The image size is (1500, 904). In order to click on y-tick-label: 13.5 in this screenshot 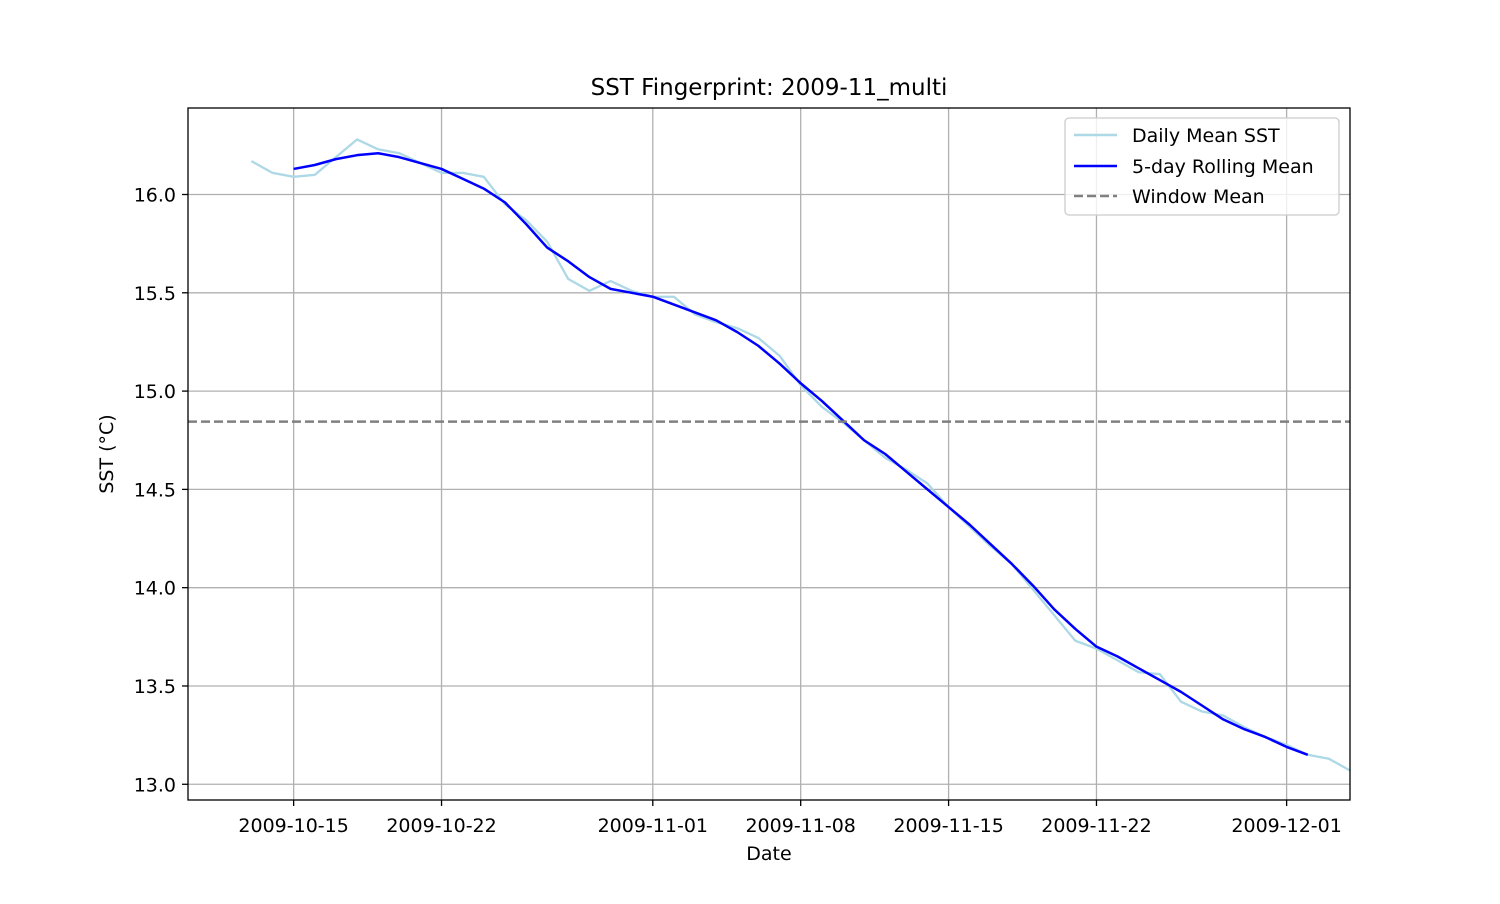, I will do `click(155, 687)`.